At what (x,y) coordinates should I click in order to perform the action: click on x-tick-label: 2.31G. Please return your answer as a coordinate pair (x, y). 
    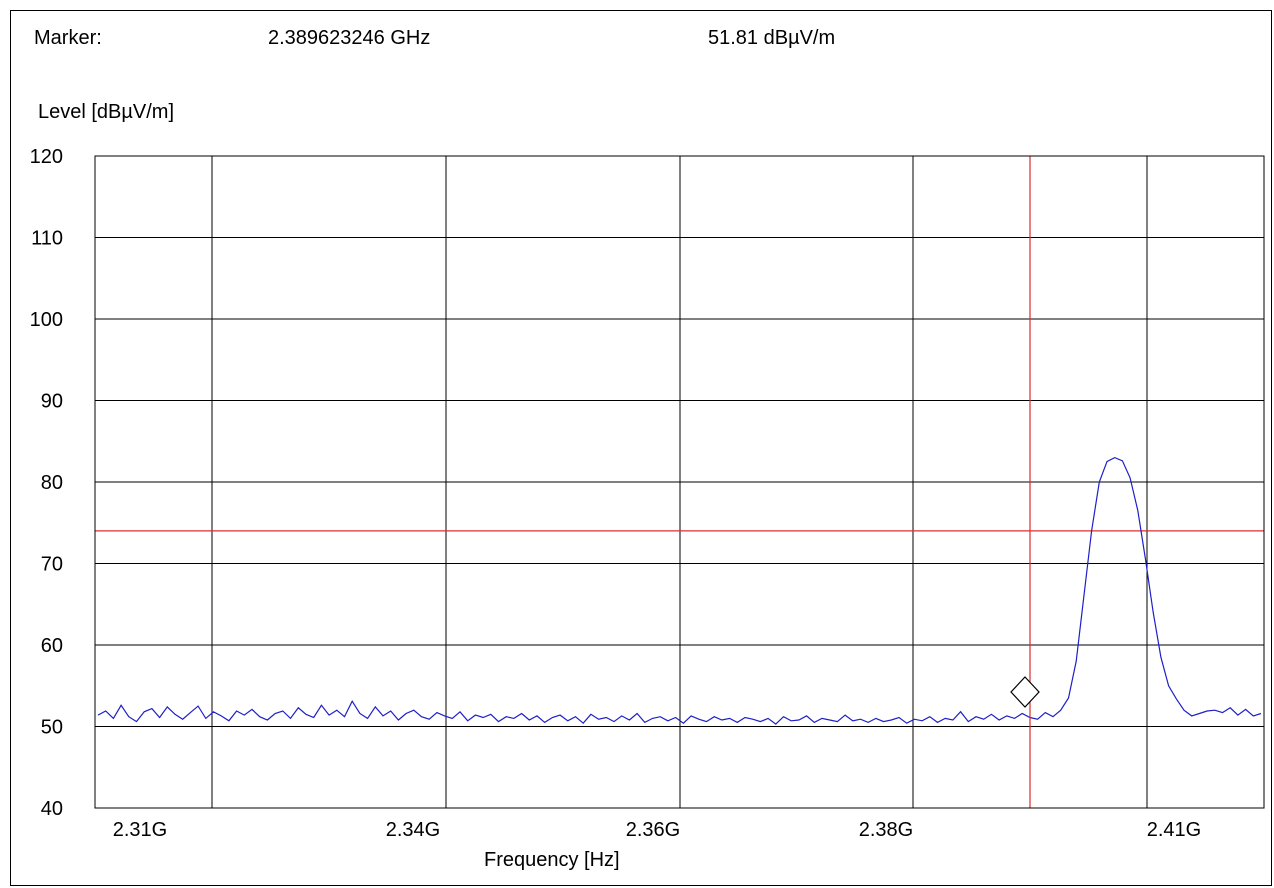
    Looking at the image, I should click on (140, 830).